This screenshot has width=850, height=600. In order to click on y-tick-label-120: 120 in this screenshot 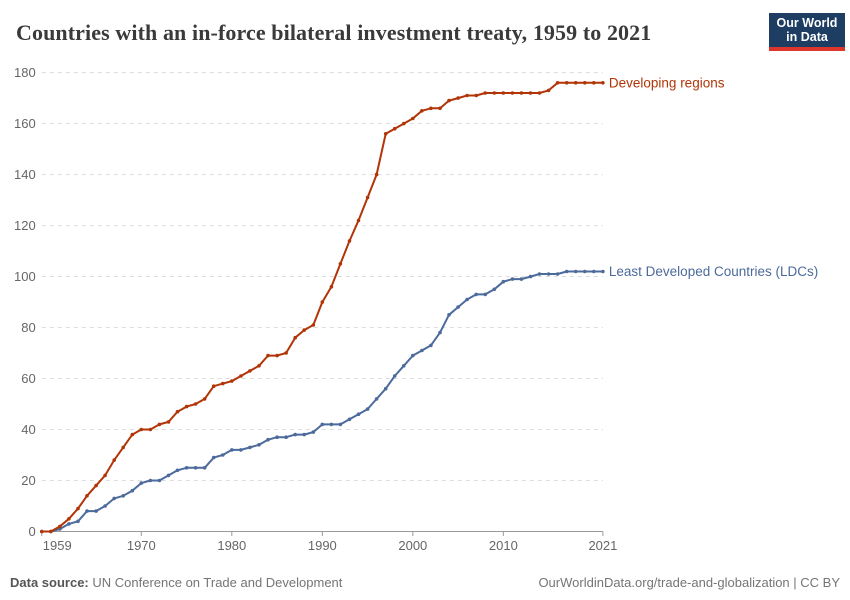, I will do `click(25, 225)`.